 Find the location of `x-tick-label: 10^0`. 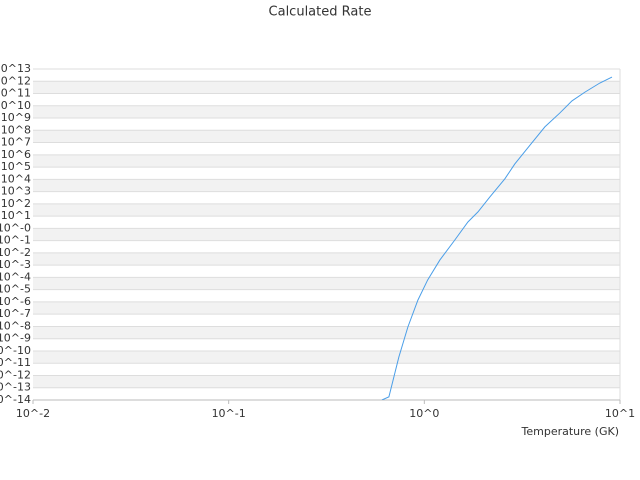

x-tick-label: 10^0 is located at coordinates (424, 413).